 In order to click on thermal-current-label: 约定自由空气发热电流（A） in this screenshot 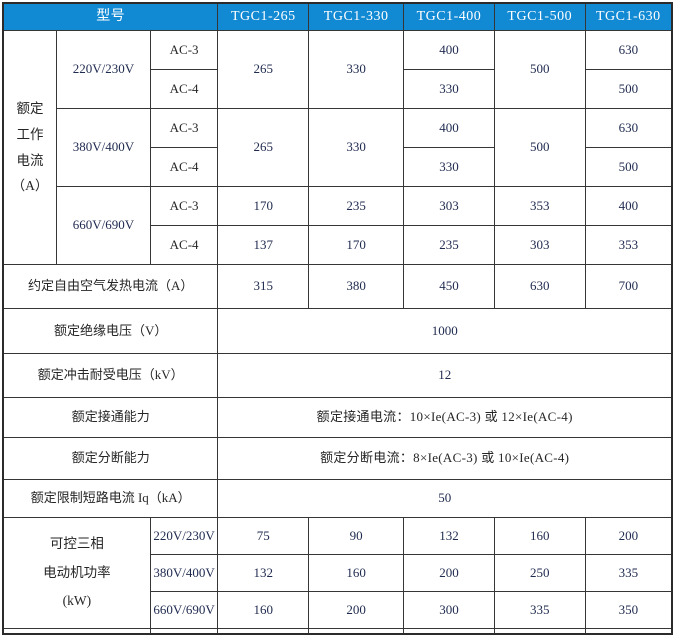, I will do `click(110, 286)`.